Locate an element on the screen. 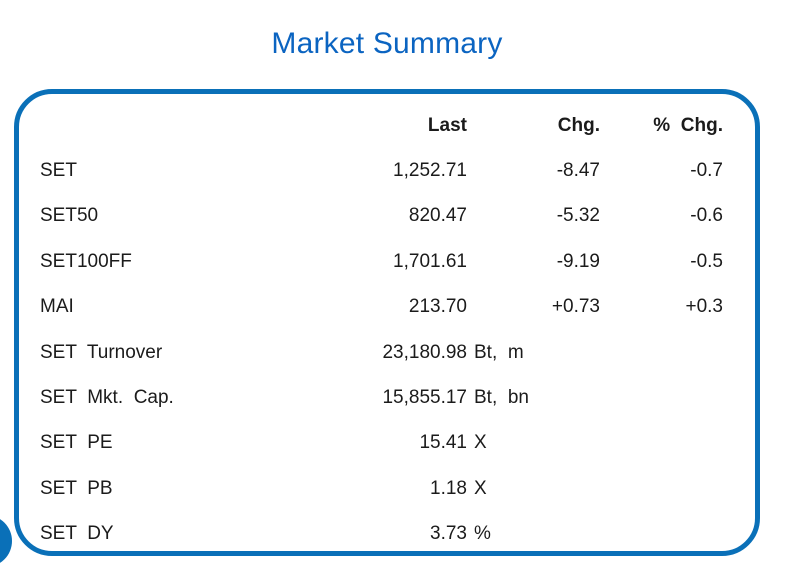  row-last-value: 1,701.61 is located at coordinates (430, 261).